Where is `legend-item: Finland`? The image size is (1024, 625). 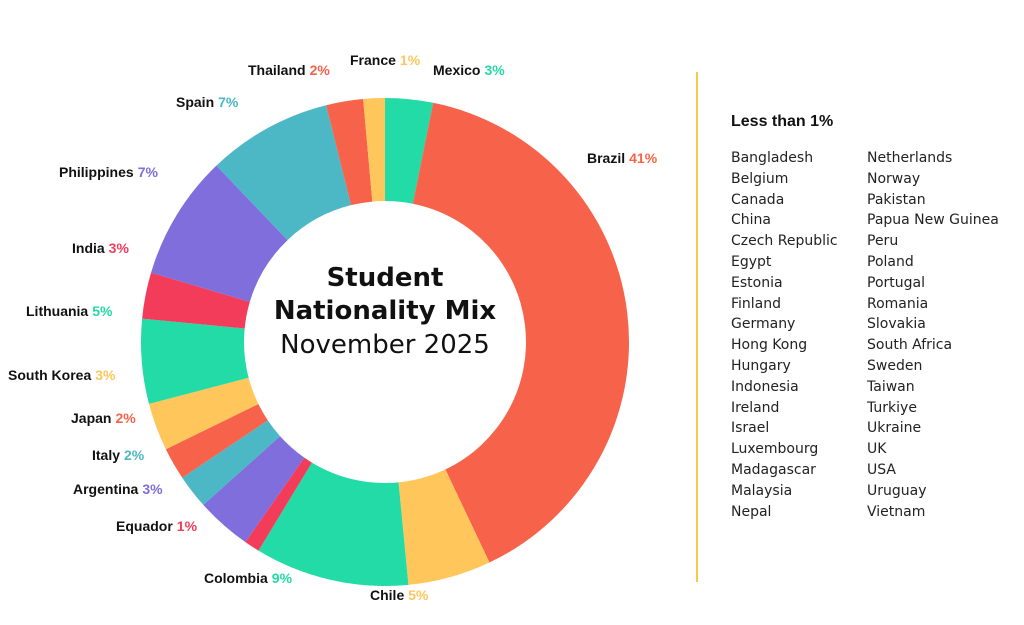 legend-item: Finland is located at coordinates (756, 303).